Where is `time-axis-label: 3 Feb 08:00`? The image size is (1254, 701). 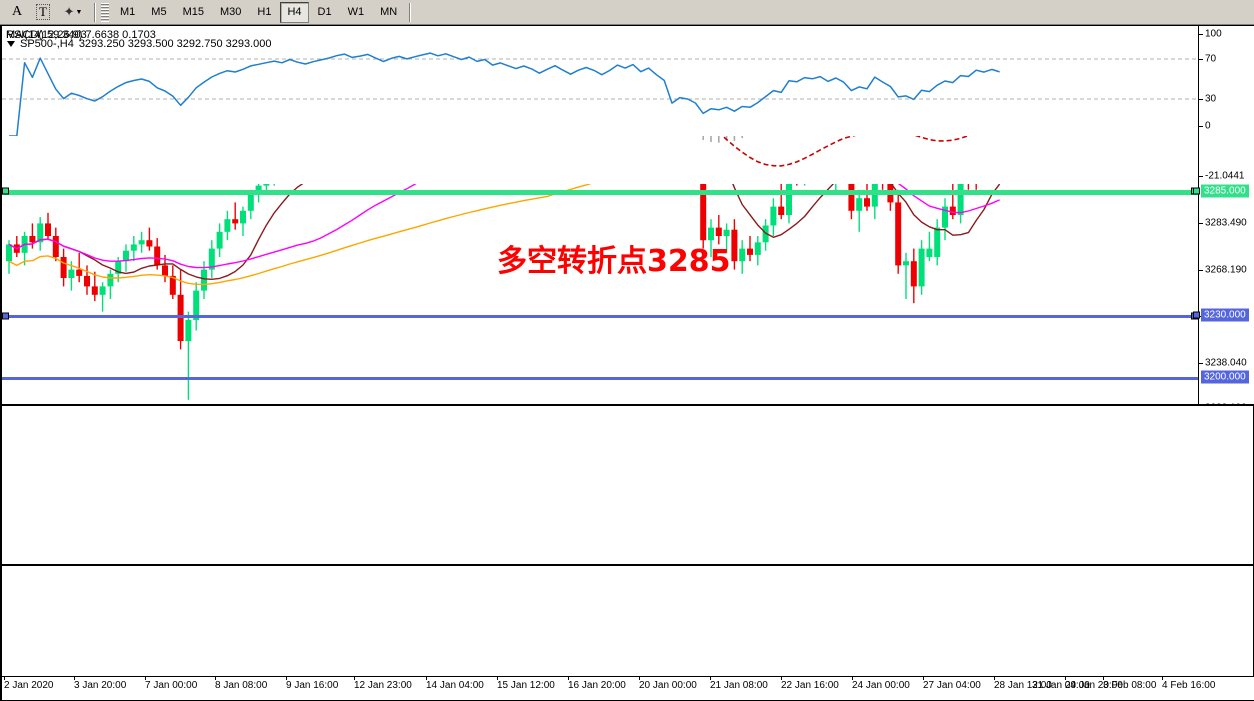
time-axis-label: 3 Feb 08:00 is located at coordinates (1130, 685).